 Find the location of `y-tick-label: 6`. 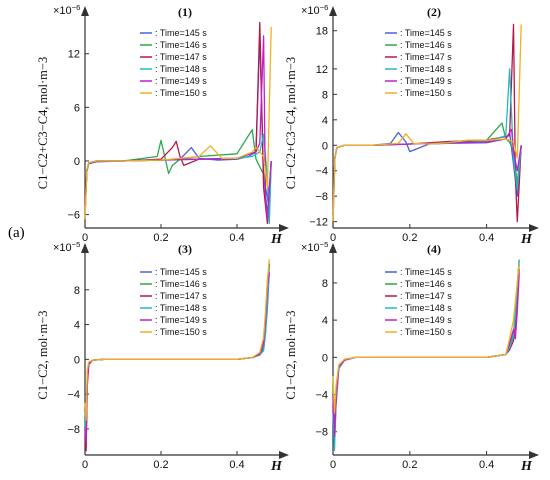

y-tick-label: 6 is located at coordinates (77, 108).